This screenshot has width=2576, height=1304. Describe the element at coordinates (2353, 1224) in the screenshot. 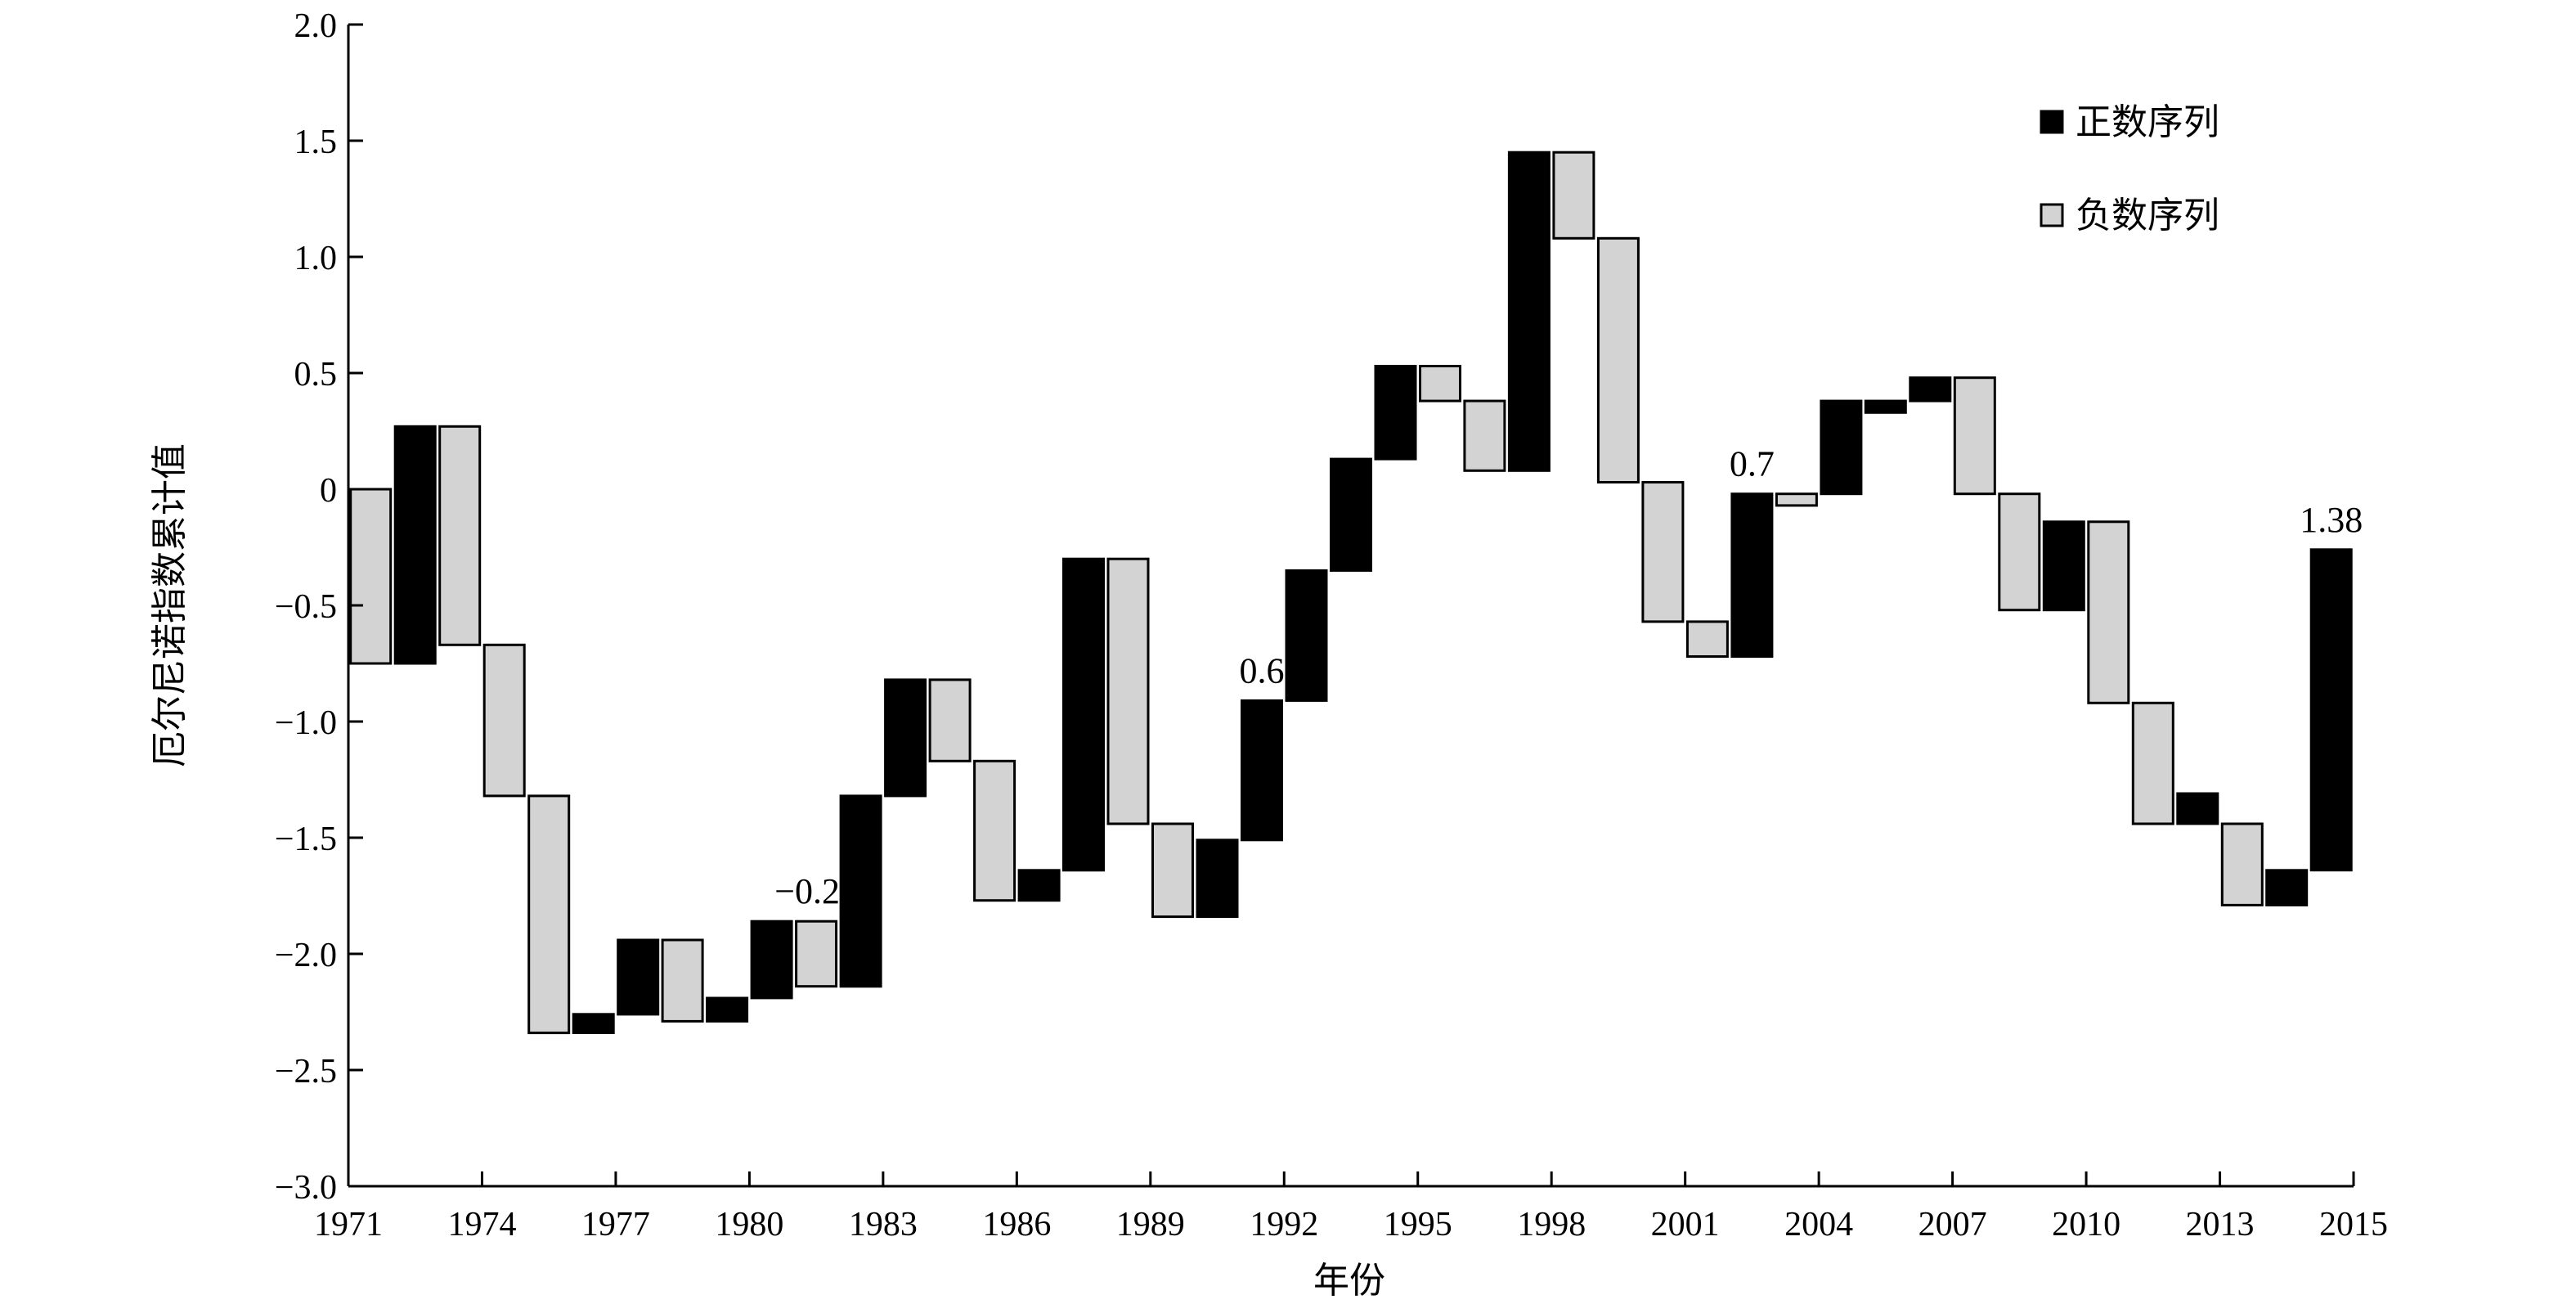

I see `x-tick-label: 2015` at that location.